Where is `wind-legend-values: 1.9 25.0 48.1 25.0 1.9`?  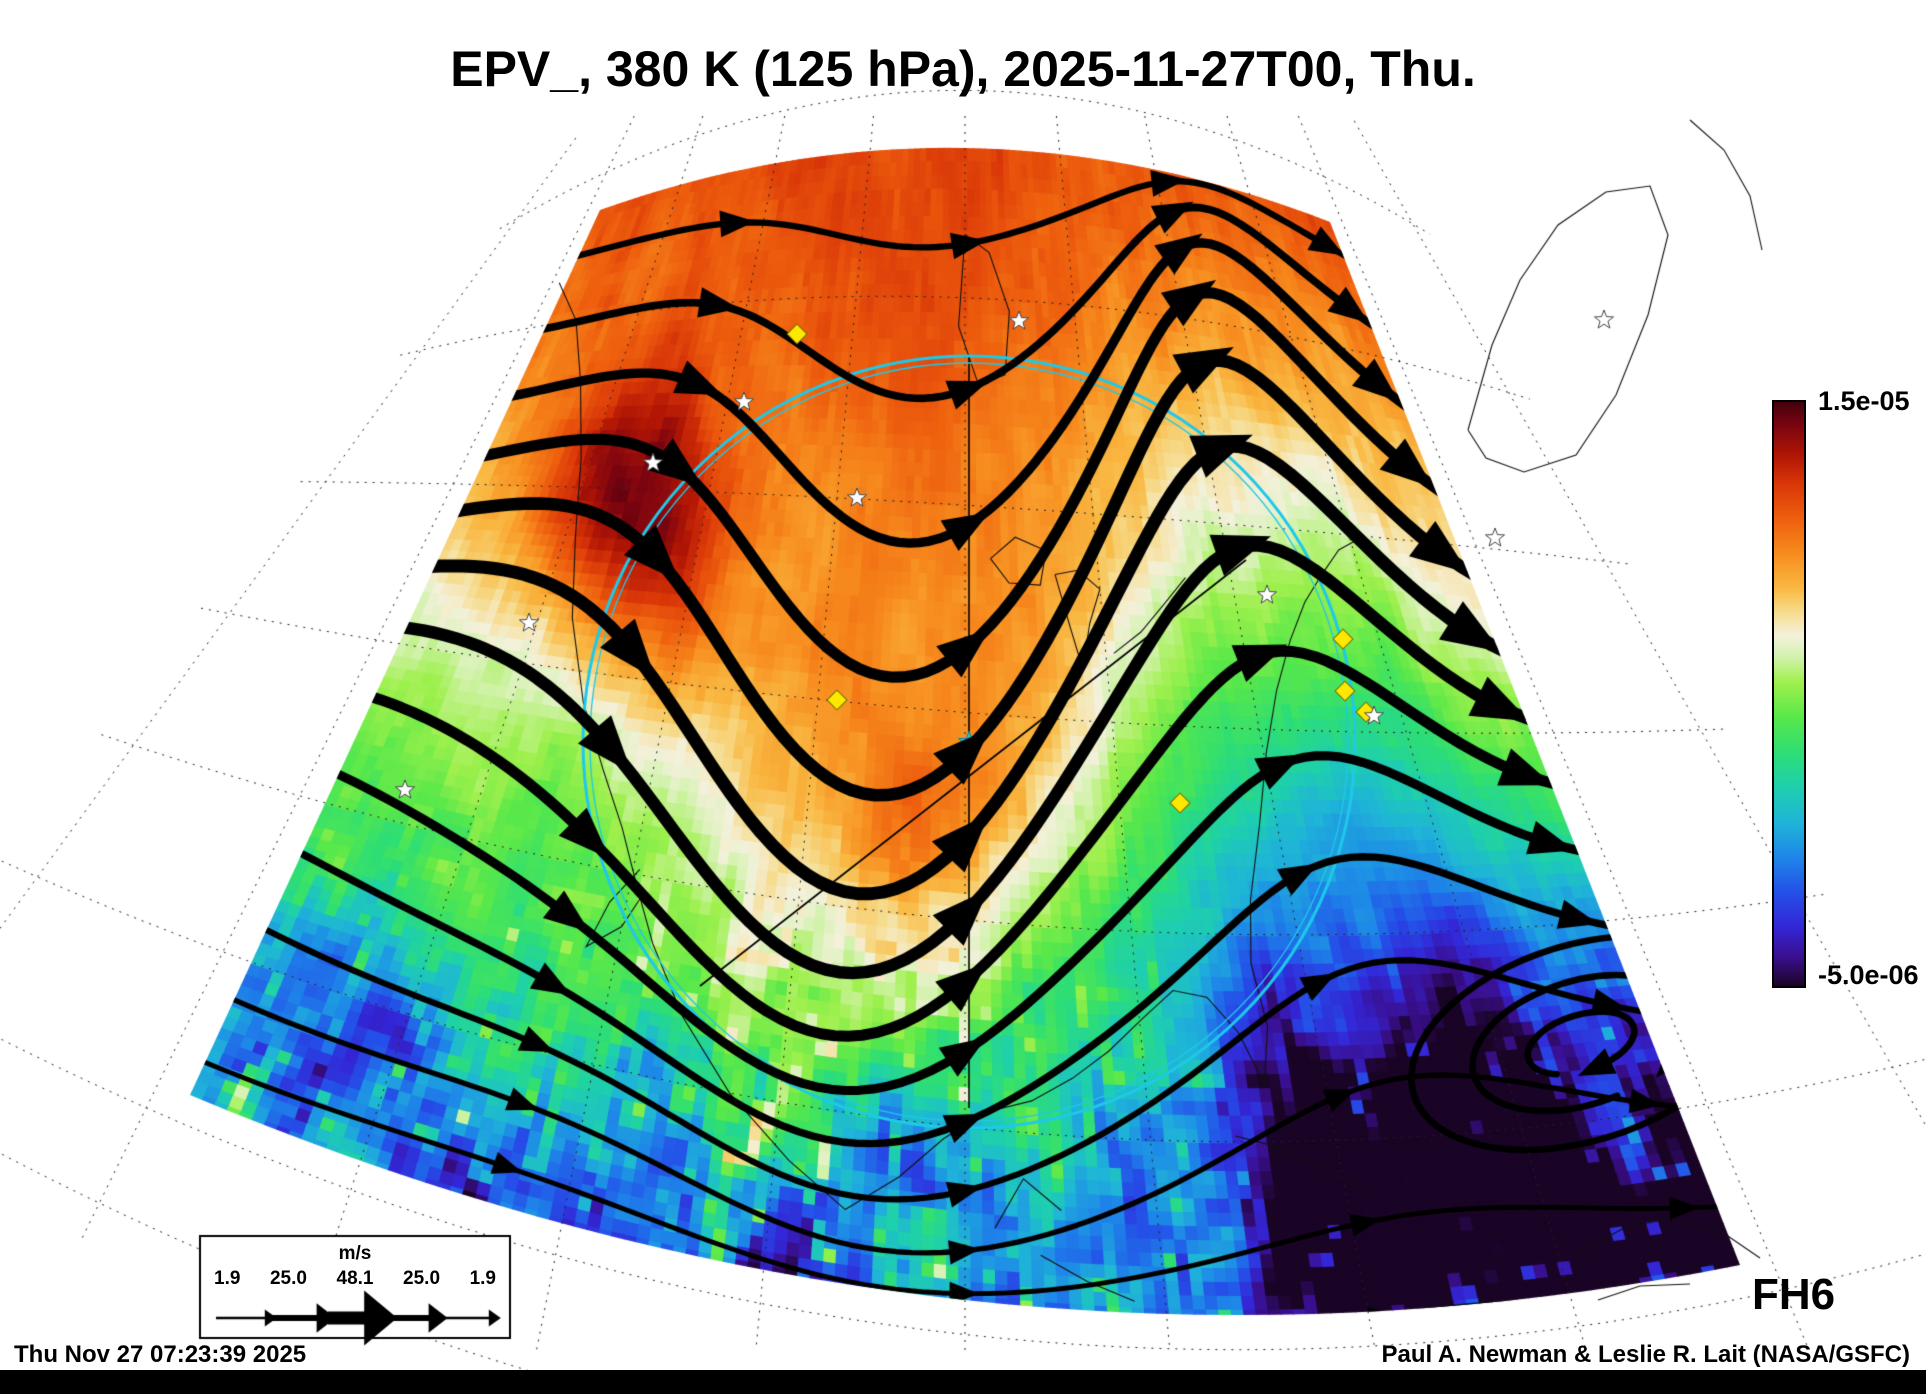 wind-legend-values: 1.9 25.0 48.1 25.0 1.9 is located at coordinates (355, 1279).